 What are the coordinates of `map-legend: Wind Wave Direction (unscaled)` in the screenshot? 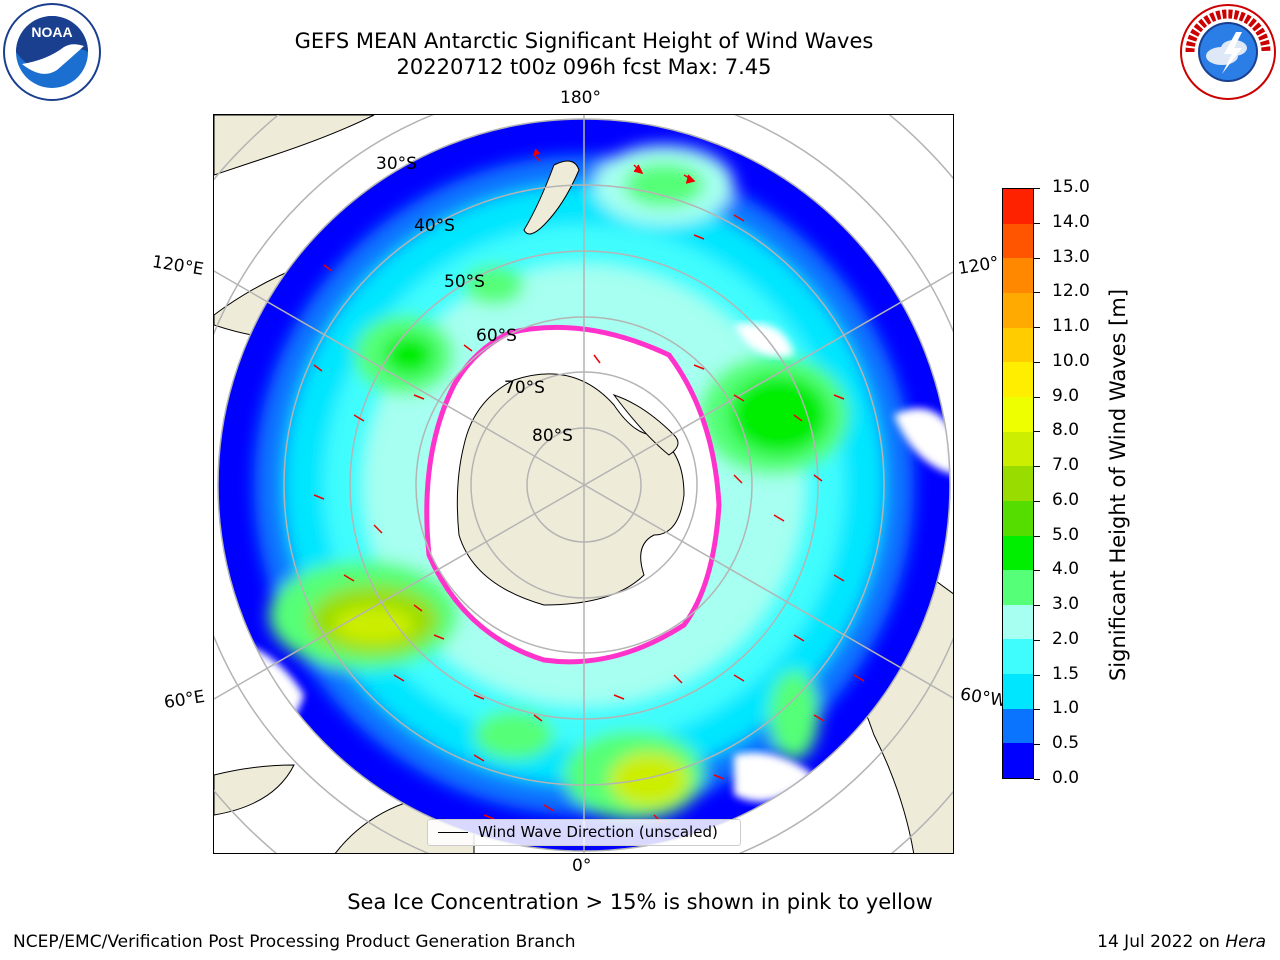 It's located at (584, 832).